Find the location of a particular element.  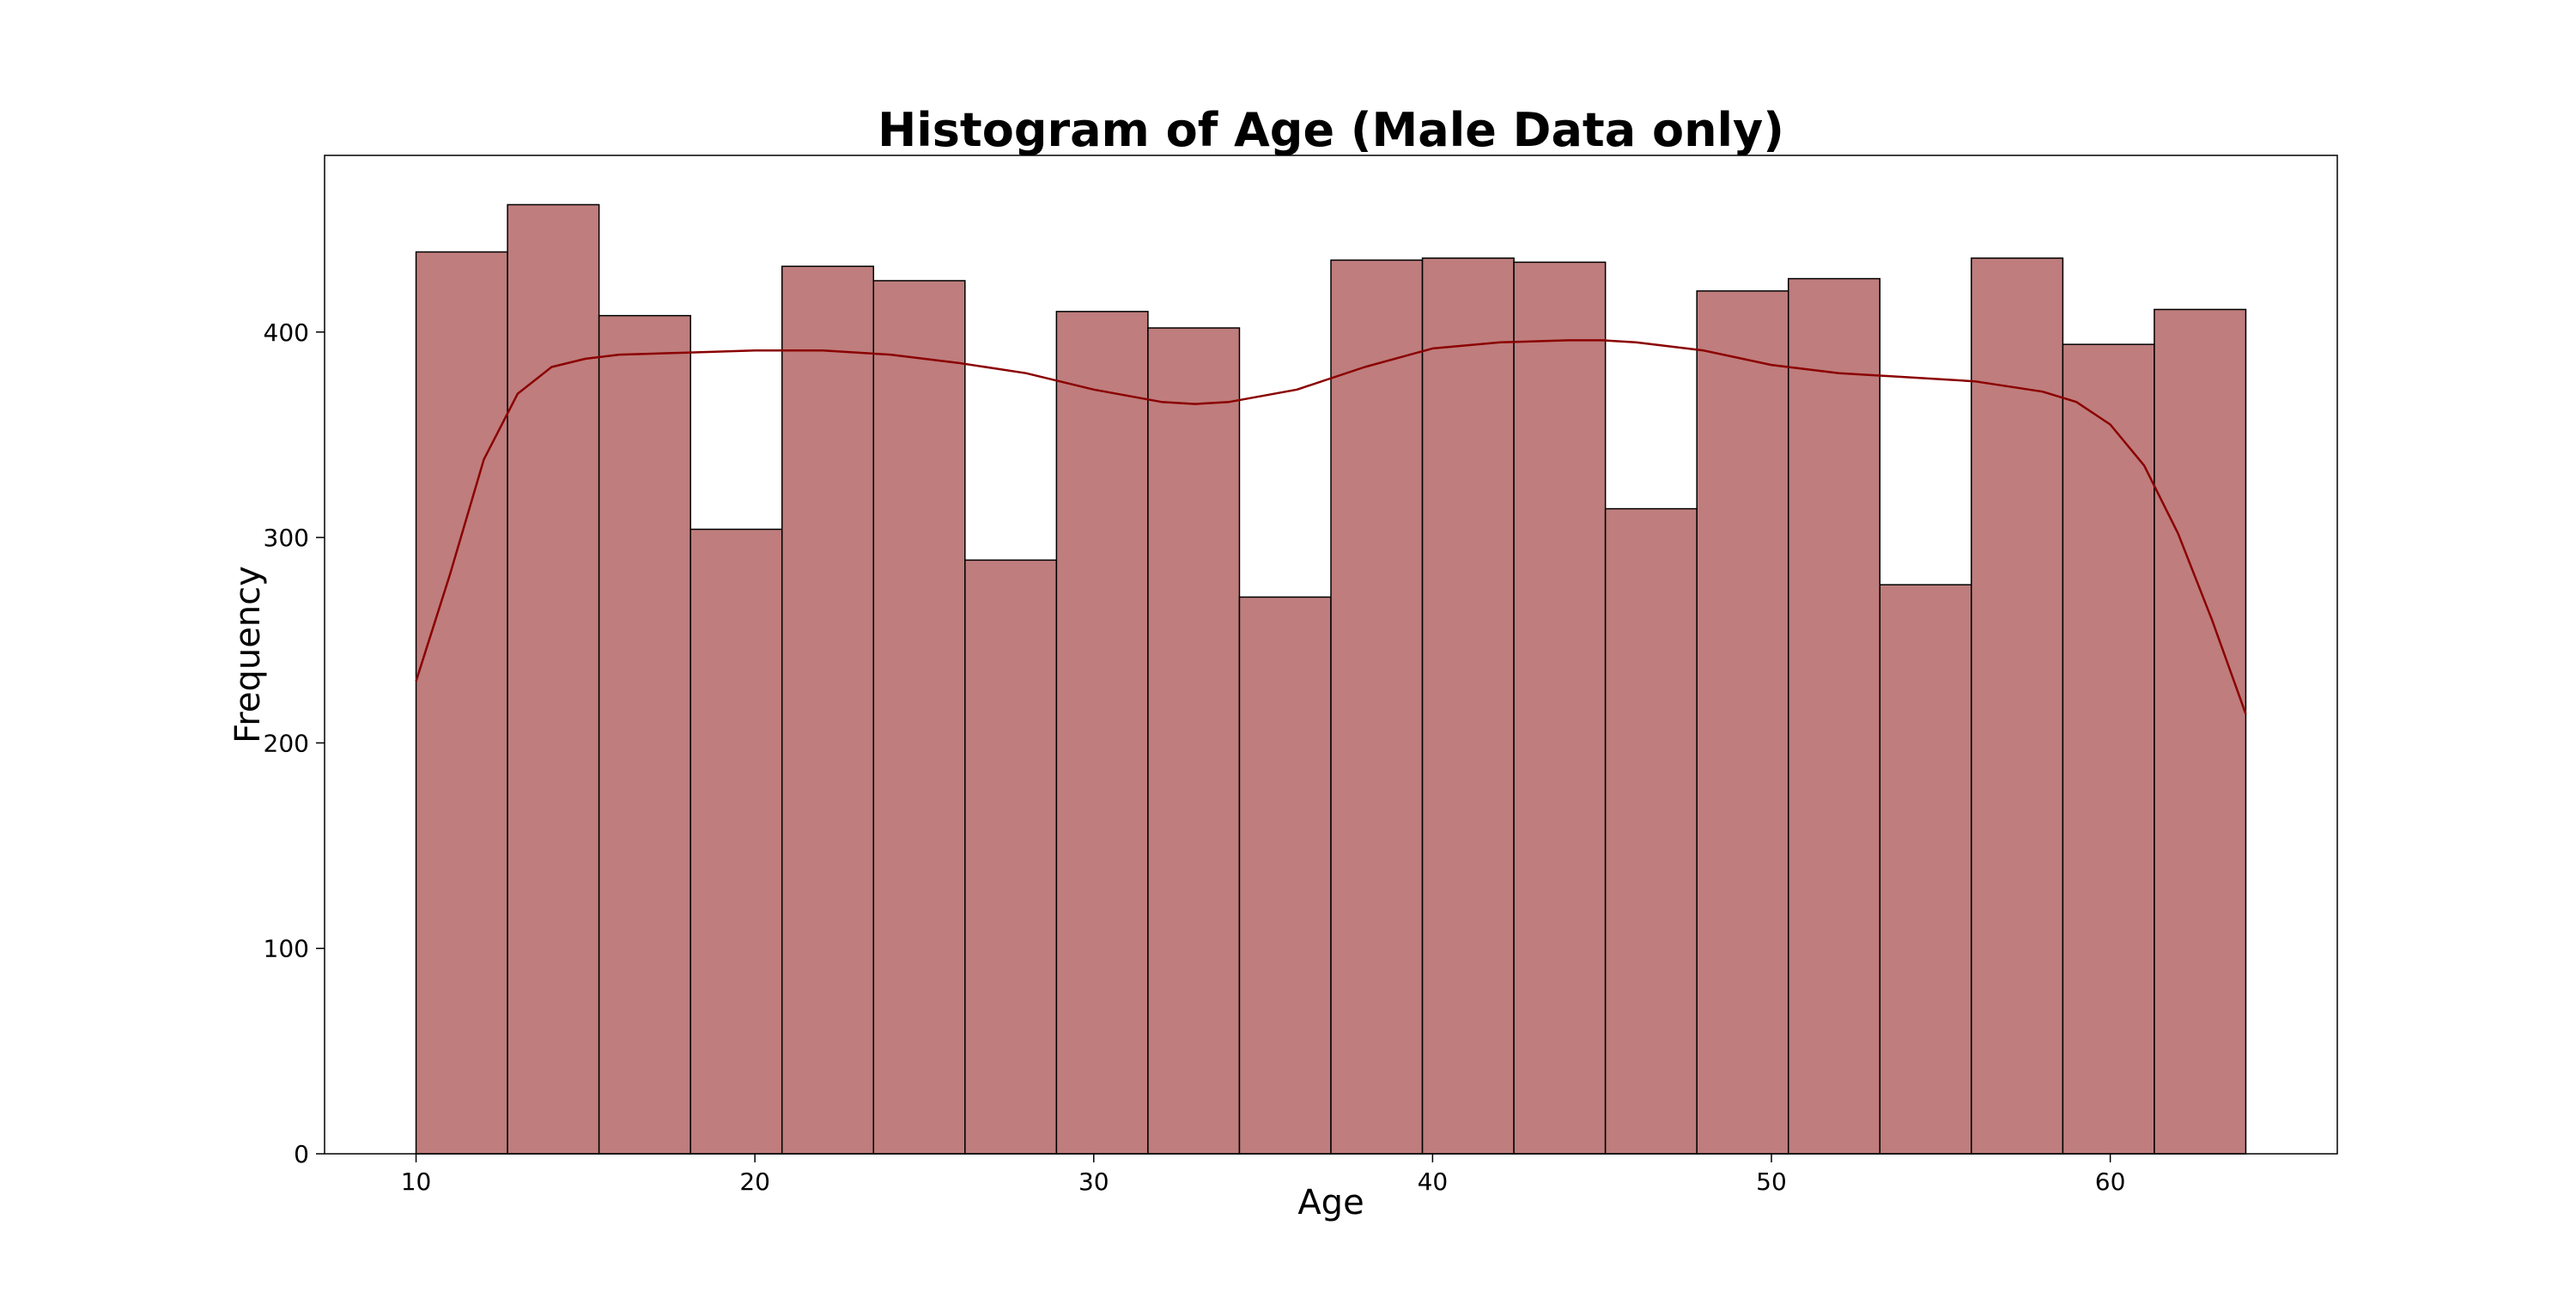

y-tick-label: 0 is located at coordinates (301, 1154).